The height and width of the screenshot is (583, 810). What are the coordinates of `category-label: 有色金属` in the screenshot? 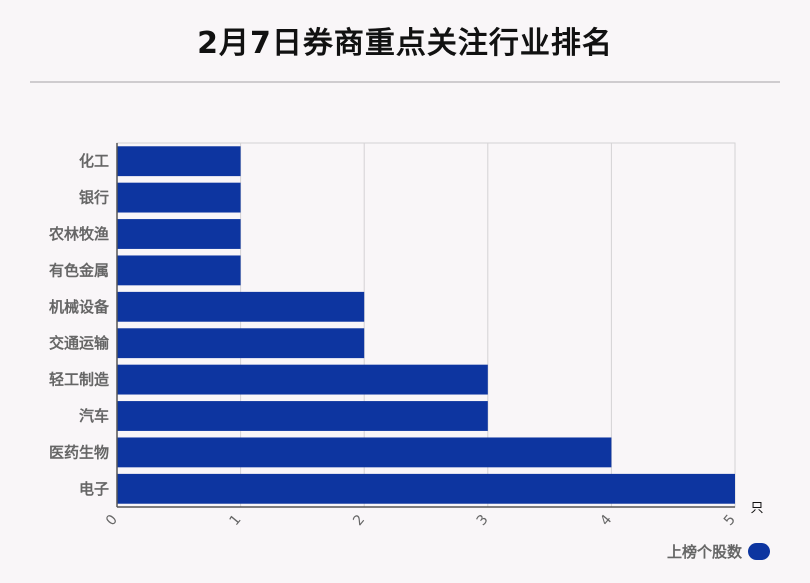 It's located at (79, 270).